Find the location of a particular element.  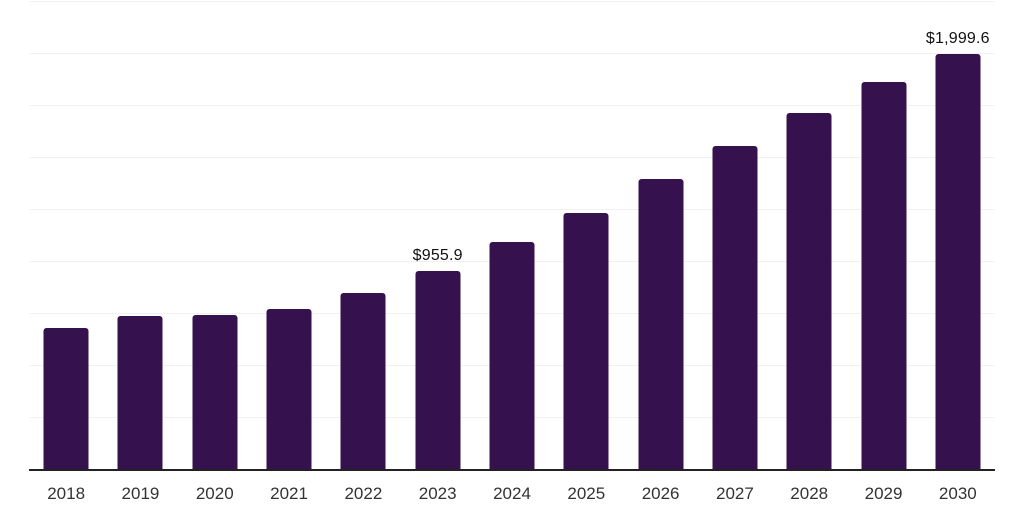

x-tick-label-2018: 2018 is located at coordinates (66, 493).